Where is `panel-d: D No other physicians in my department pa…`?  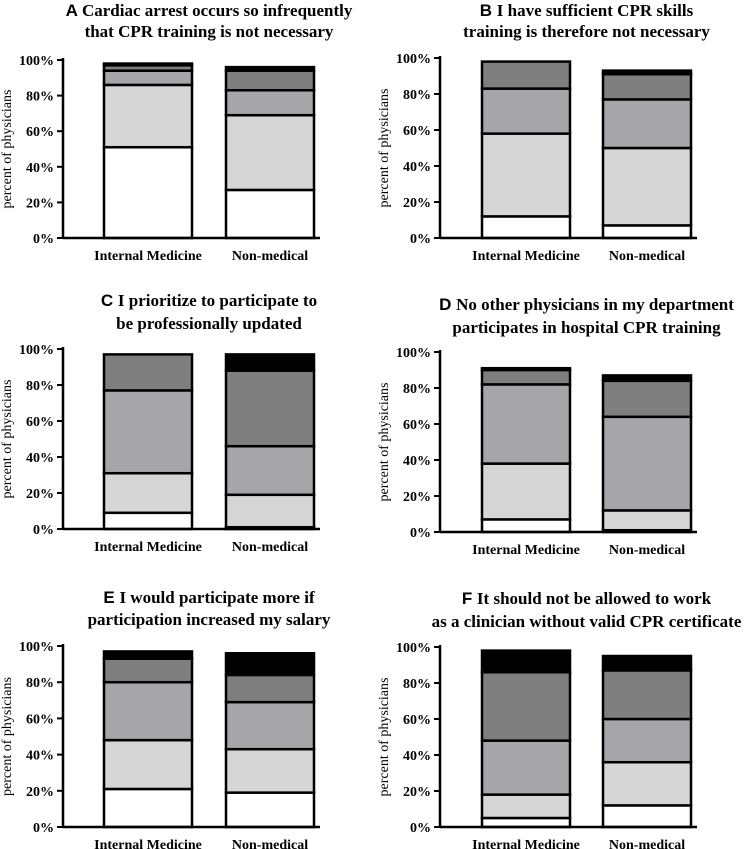 panel-d: D No other physicians in my department pa… is located at coordinates (555, 426).